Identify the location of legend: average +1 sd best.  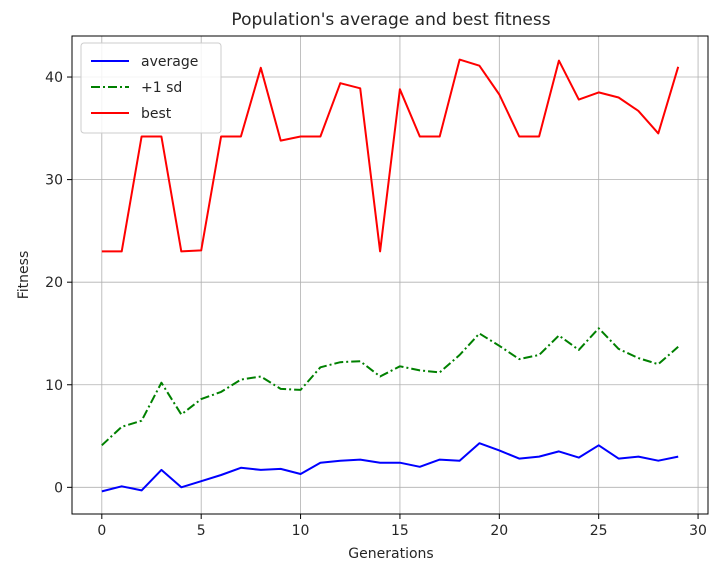
(151, 88).